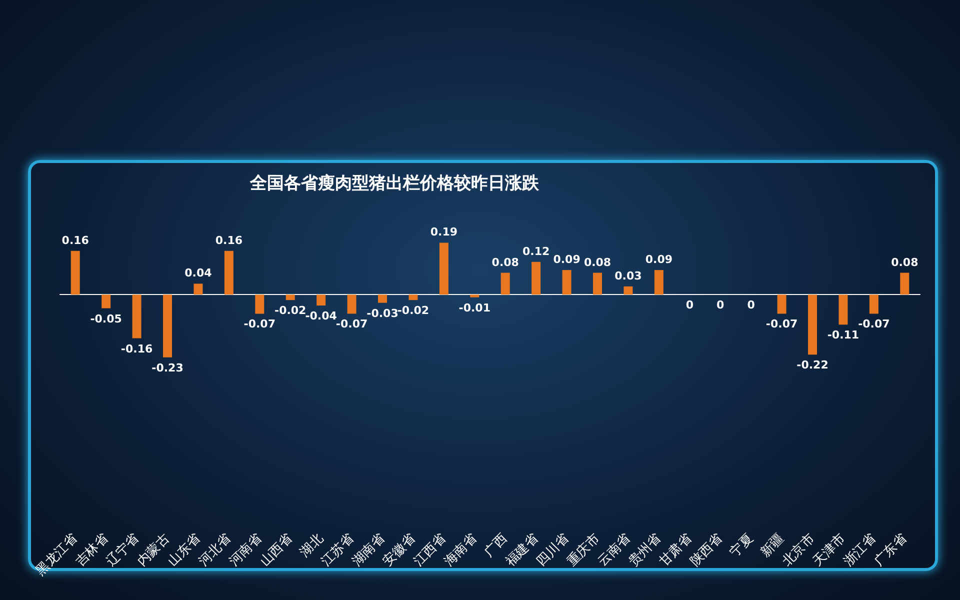 Image resolution: width=960 pixels, height=600 pixels. I want to click on data-label: -0.11, so click(843, 335).